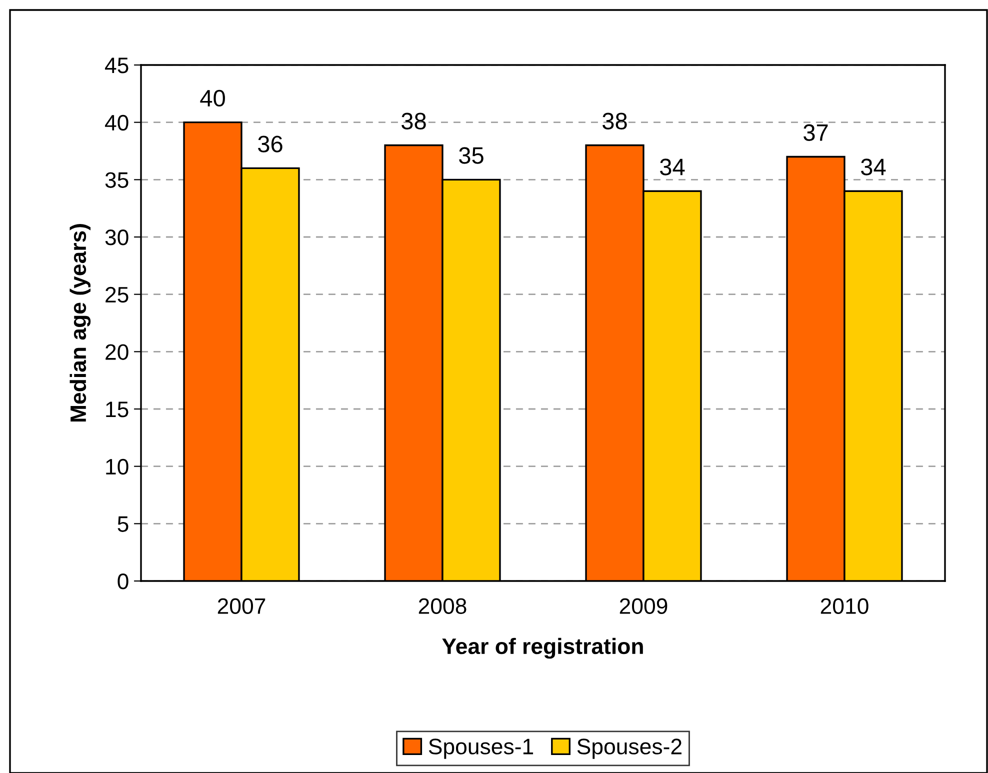  Describe the element at coordinates (116, 66) in the screenshot. I see `y-tick-label: 45` at that location.